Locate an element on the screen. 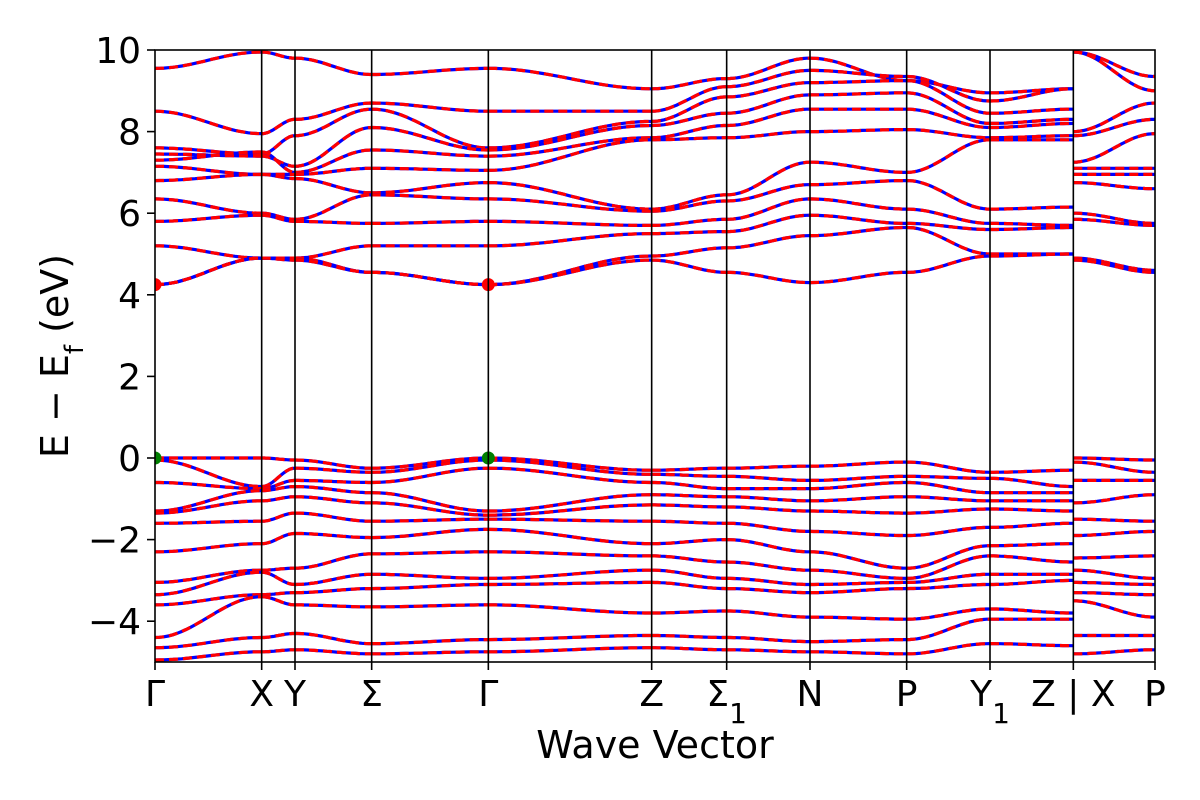 This screenshot has width=1200, height=800. band-line-13-dashed is located at coordinates (655, 473).